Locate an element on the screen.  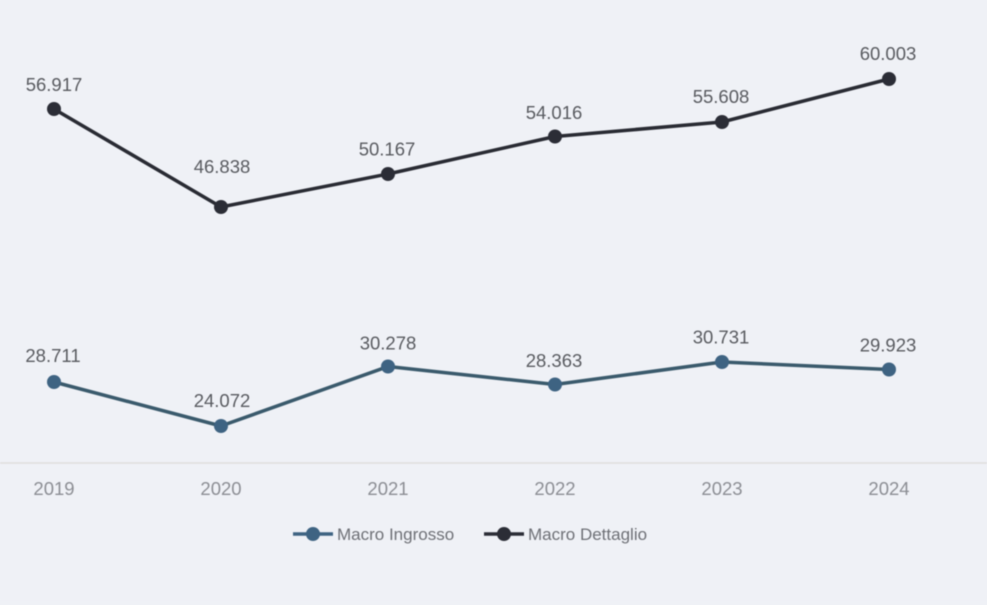
svg-text: 30.278 is located at coordinates (388, 343).